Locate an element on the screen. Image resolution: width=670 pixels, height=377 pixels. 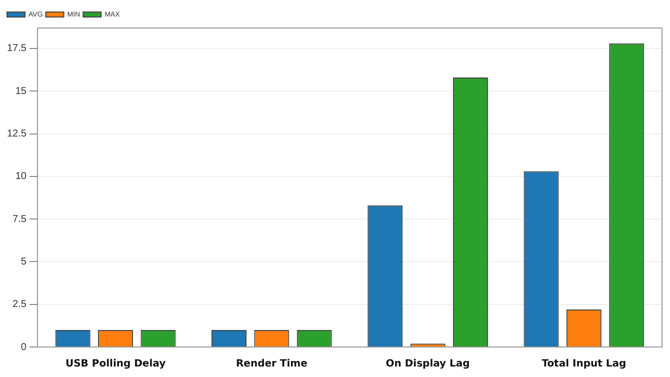
x-tick-label: Render Time is located at coordinates (272, 364).